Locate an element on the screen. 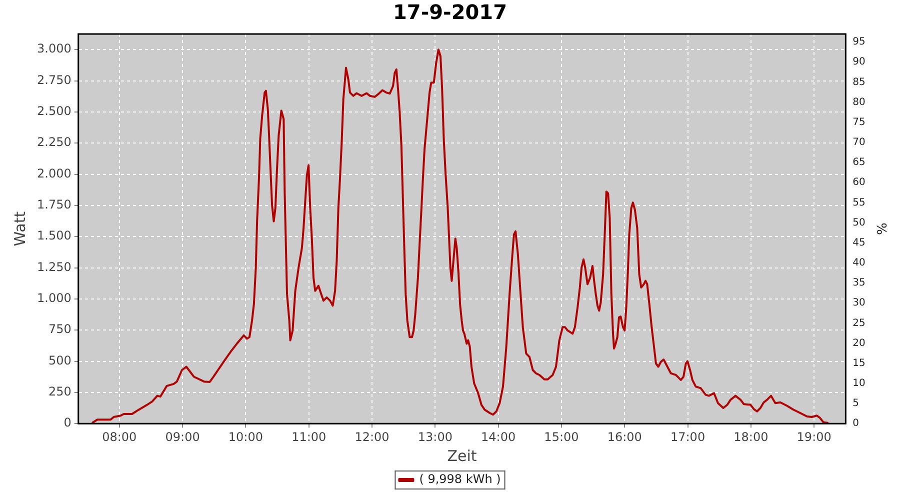  x-tick-label: 13:00 is located at coordinates (435, 437).